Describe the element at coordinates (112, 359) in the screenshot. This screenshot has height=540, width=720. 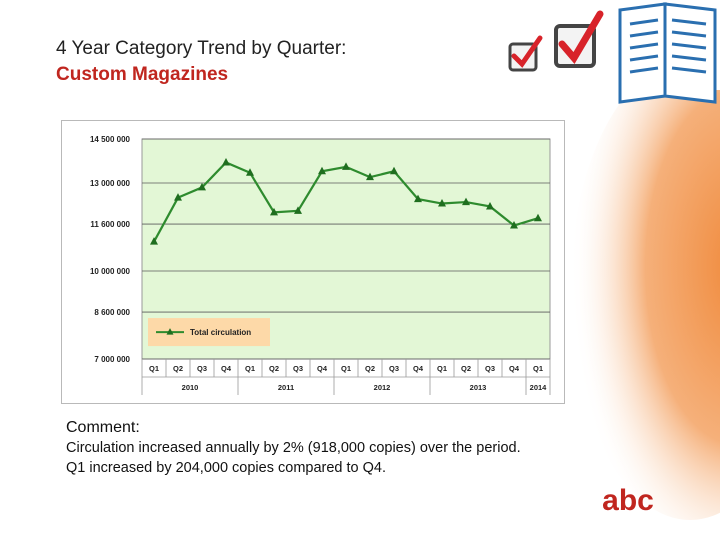
I see `y-tick-label: 7 000 000` at that location.